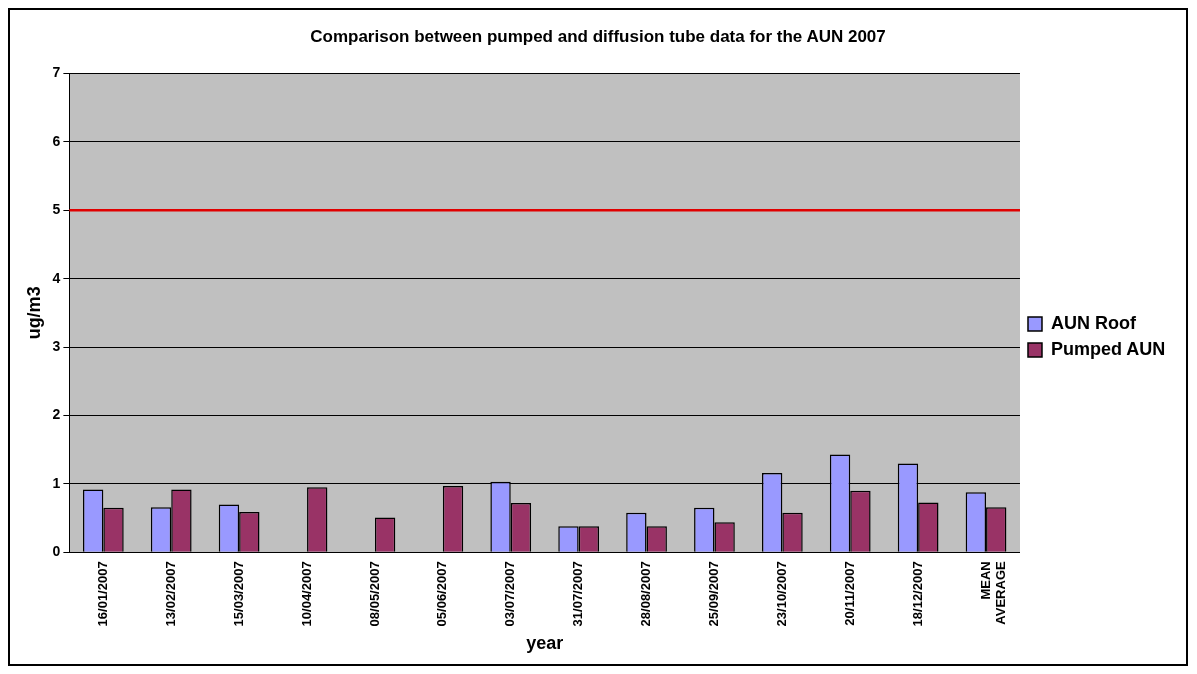 This screenshot has width=1197, height=674. I want to click on x-tick-label: 31/07/2007, so click(578, 594).